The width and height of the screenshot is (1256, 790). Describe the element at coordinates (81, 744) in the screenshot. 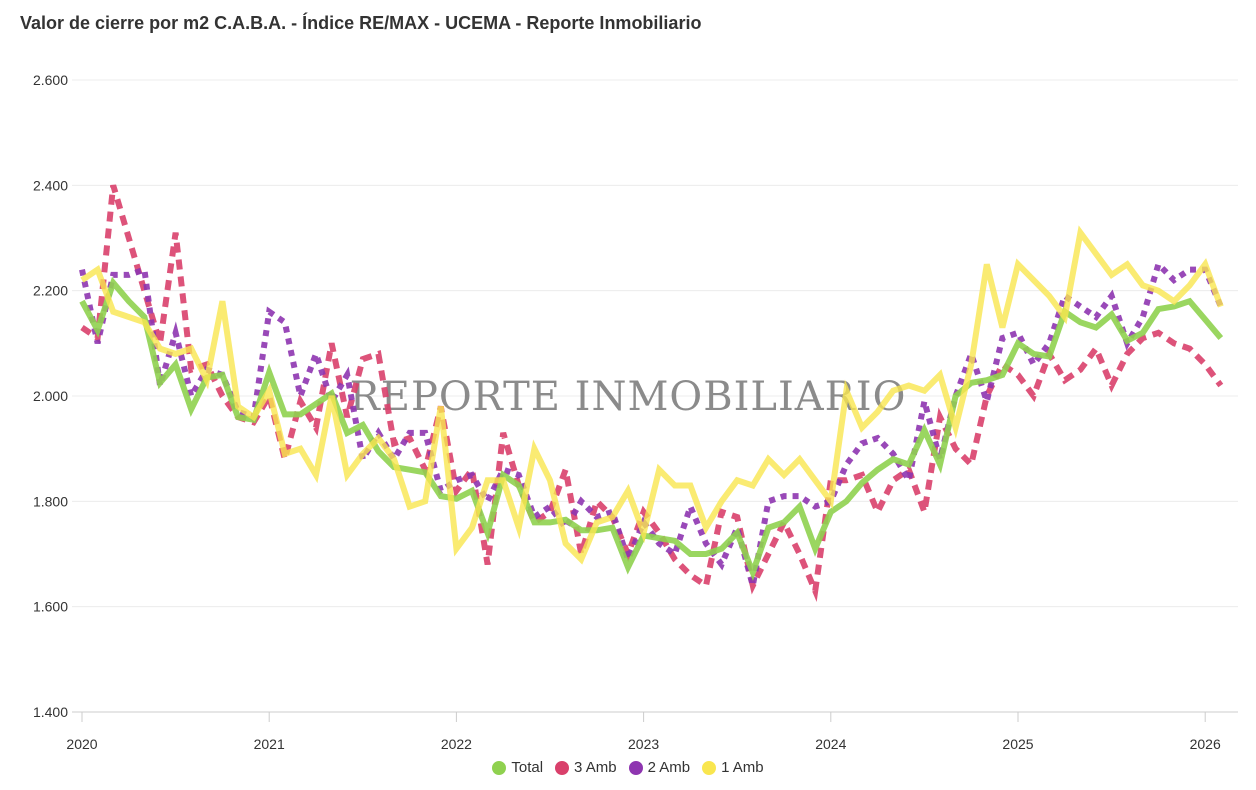

I see `x-tick-label: 2020` at that location.